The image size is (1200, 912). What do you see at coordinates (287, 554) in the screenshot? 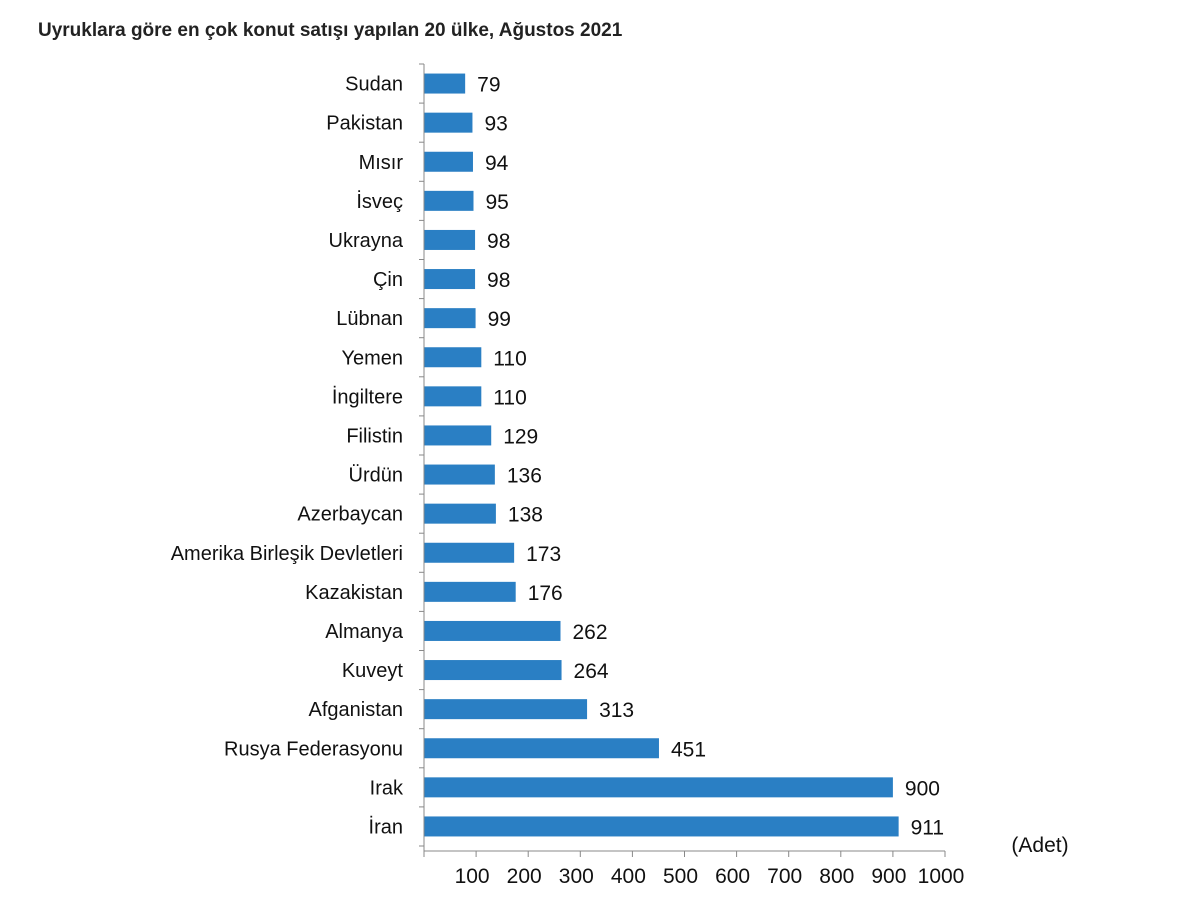
I see `category-label: Amerika Birleşik Devletleri` at bounding box center [287, 554].